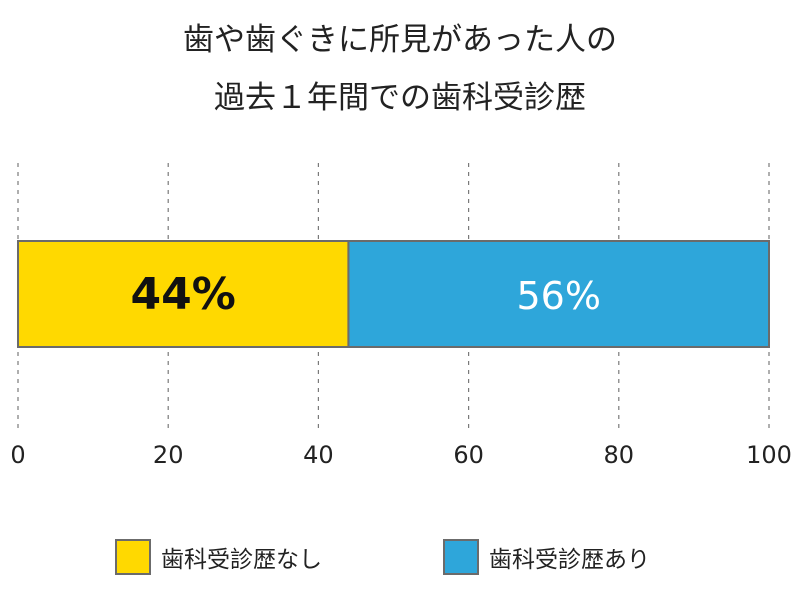  I want to click on x-tick-label: 80, so click(619, 455).